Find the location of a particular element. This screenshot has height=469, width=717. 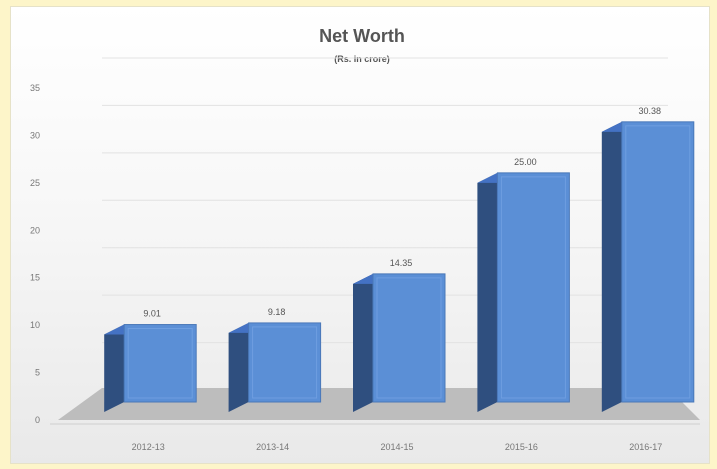

y-tick-label: 5 is located at coordinates (37, 373).